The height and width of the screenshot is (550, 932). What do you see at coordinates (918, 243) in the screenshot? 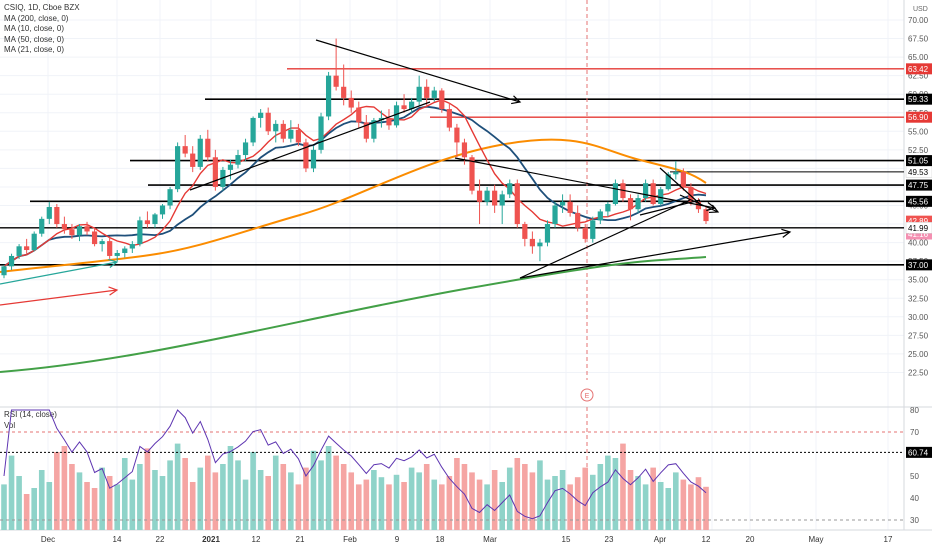
I see `y-tick-label: 40.00` at bounding box center [918, 243].